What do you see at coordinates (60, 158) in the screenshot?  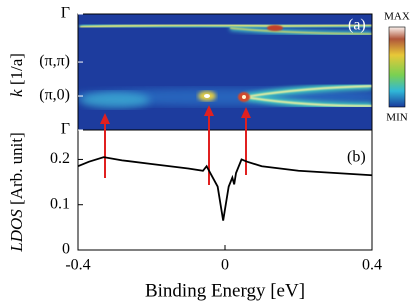 I see `y-tick-label: 0.2` at bounding box center [60, 158].